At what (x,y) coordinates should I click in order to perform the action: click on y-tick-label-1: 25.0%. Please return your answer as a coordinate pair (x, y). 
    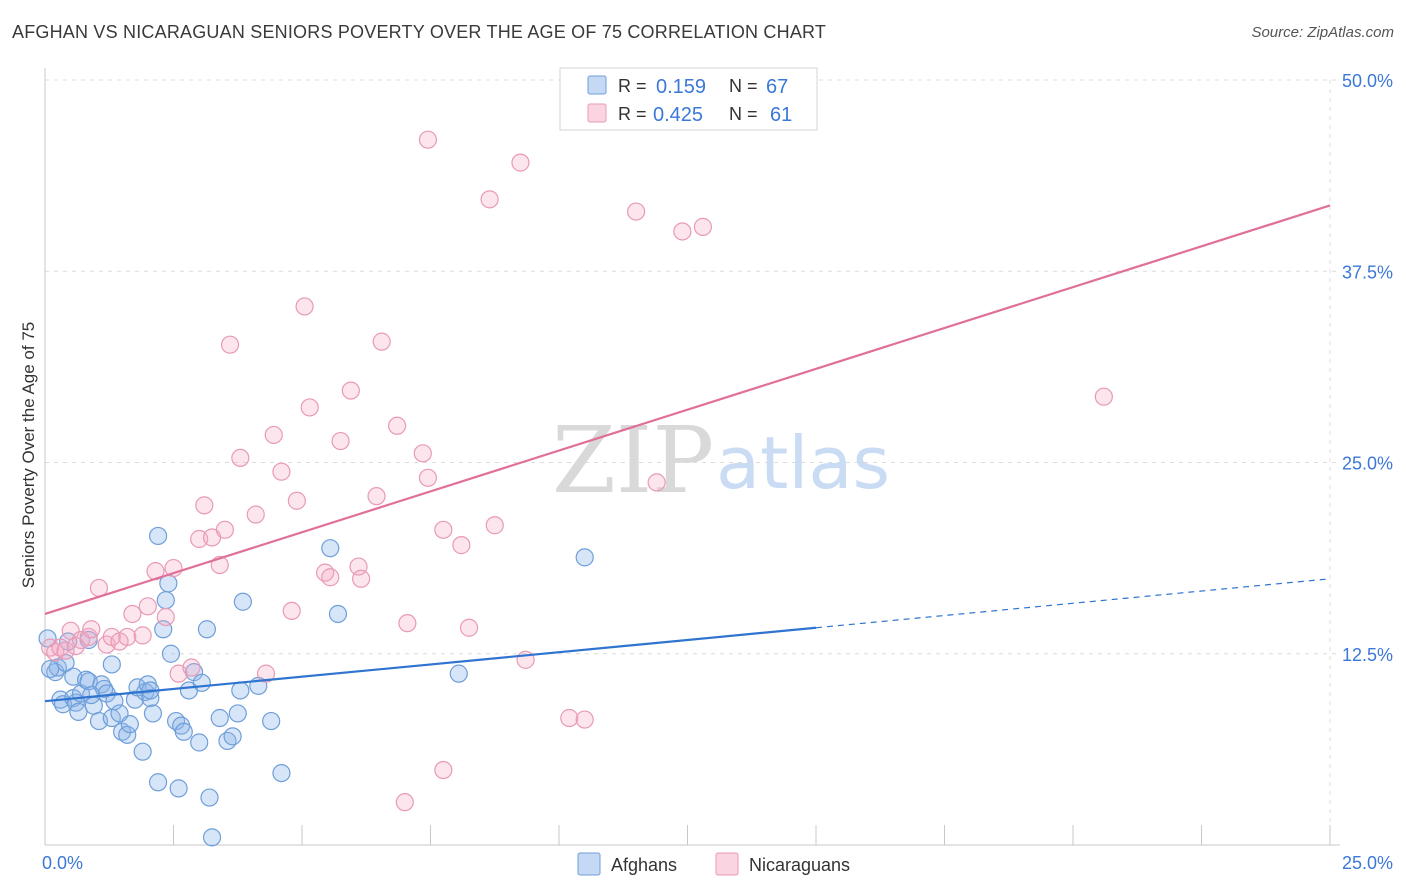
    Looking at the image, I should click on (1367, 464).